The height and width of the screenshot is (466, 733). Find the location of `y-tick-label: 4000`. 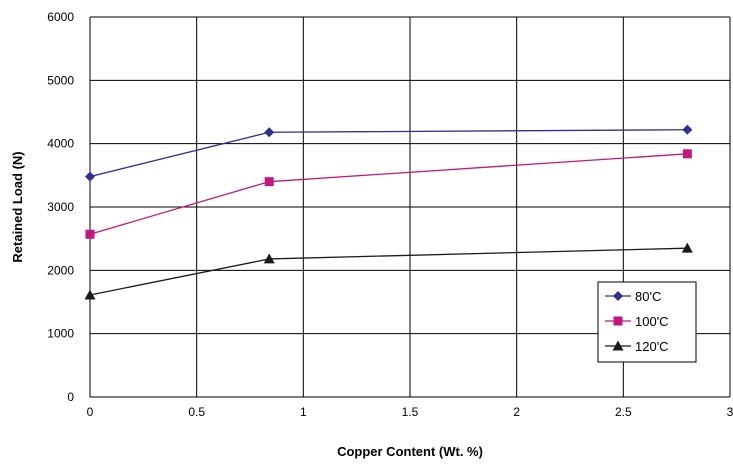

y-tick-label: 4000 is located at coordinates (60, 144).